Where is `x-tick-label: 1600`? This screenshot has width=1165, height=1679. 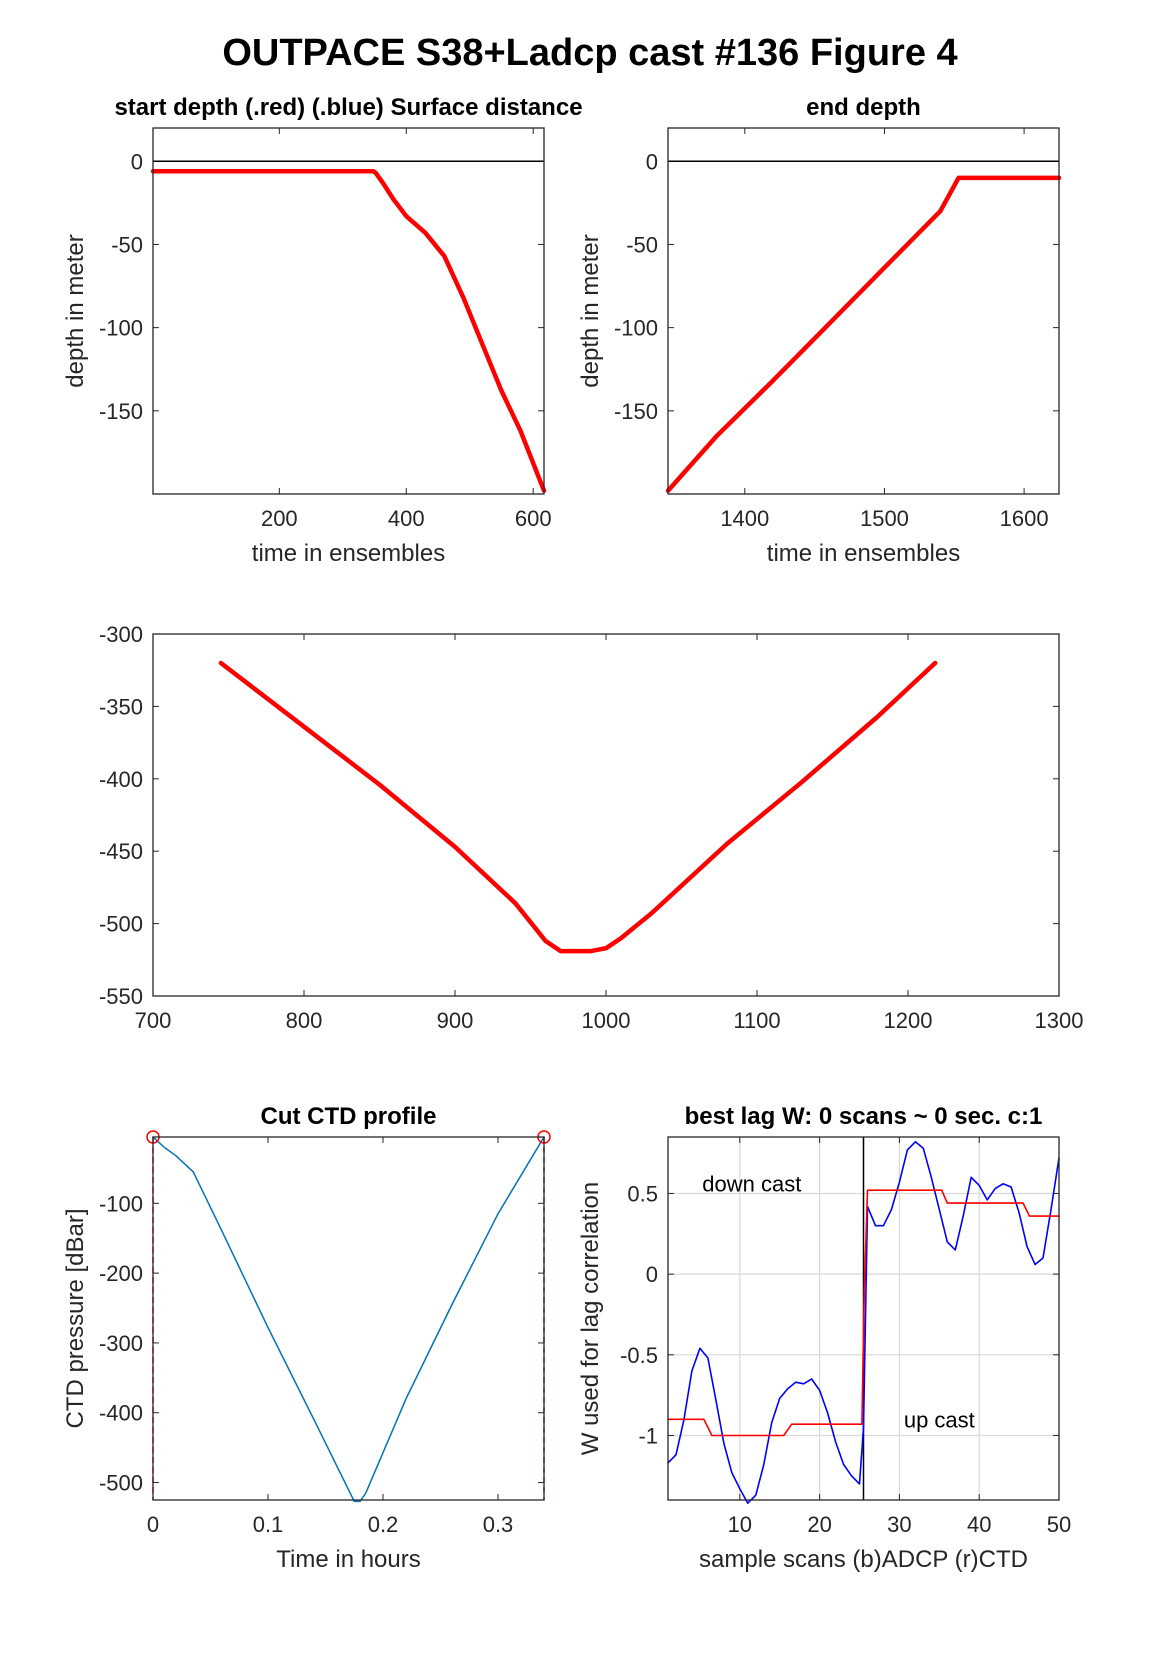 x-tick-label: 1600 is located at coordinates (1024, 518).